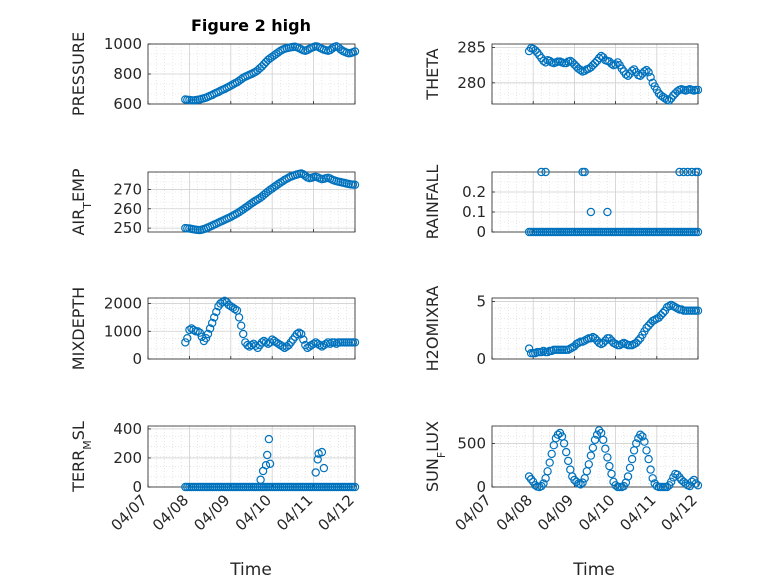 The width and height of the screenshot is (778, 583). What do you see at coordinates (127, 228) in the screenshot?
I see `y-tick-label: 250` at bounding box center [127, 228].